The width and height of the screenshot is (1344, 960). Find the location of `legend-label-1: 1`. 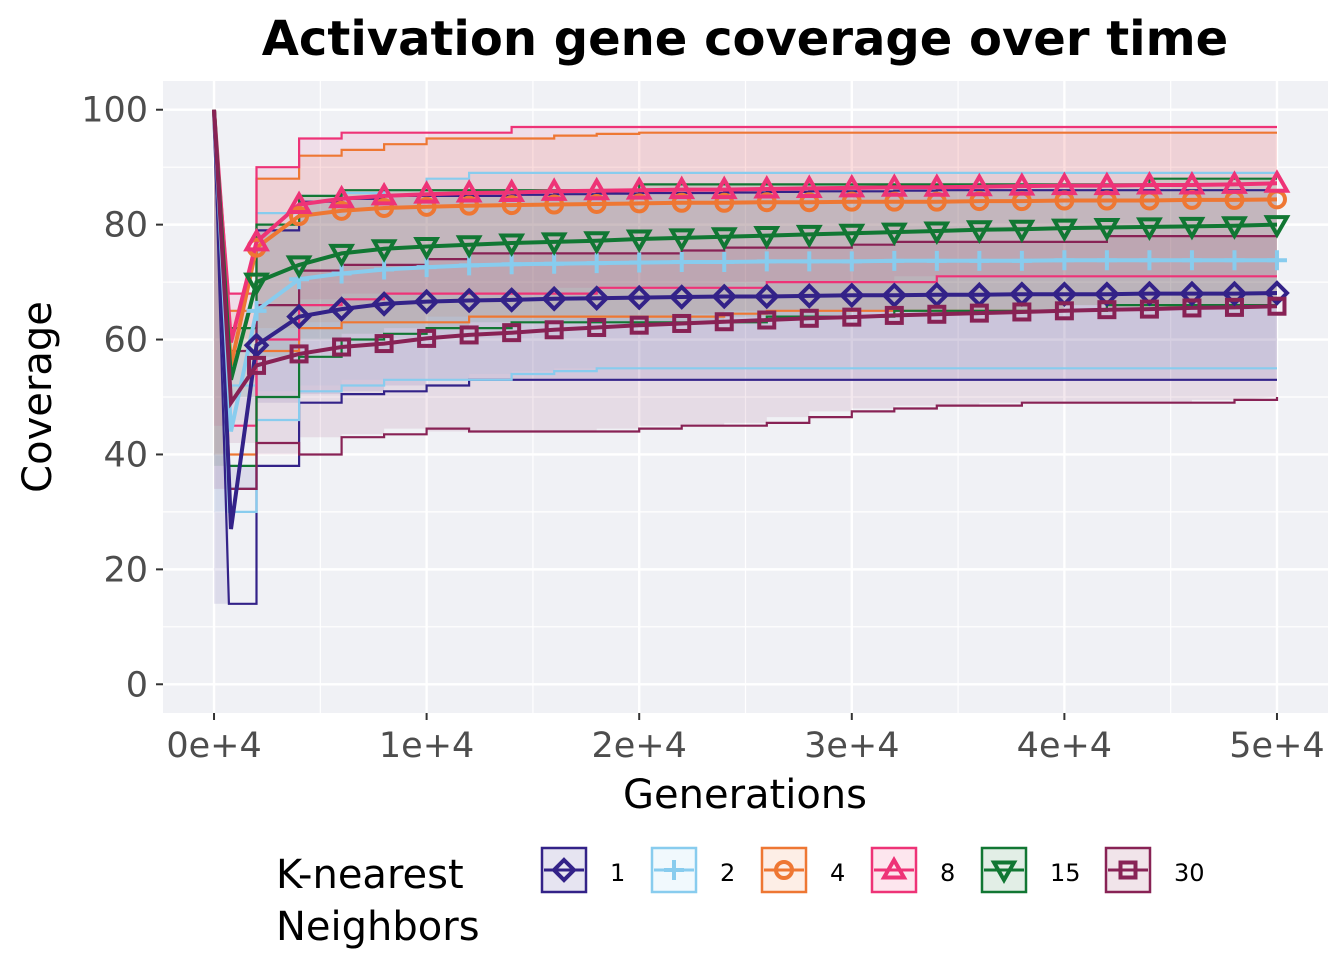

legend-label-1: 1 is located at coordinates (617, 873).